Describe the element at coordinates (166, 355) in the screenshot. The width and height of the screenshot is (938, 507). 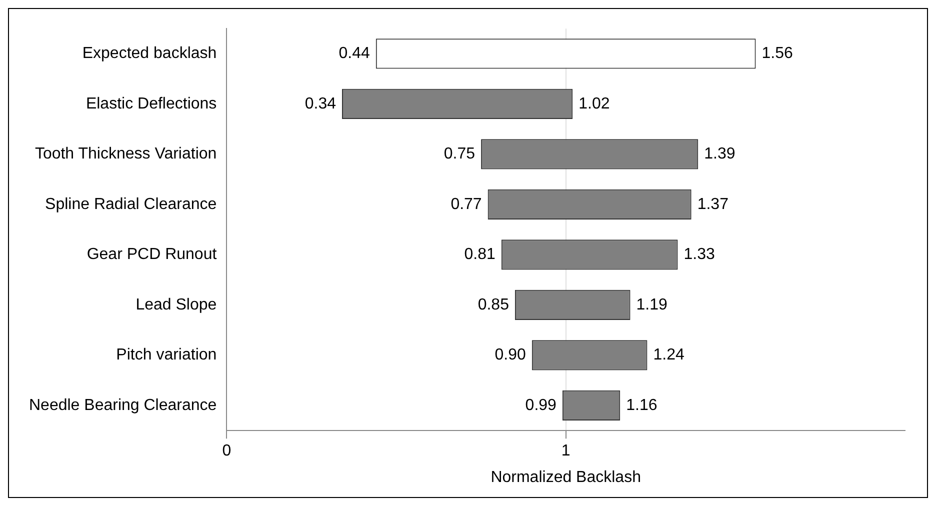
I see `y-tick-label: Pitch variation` at that location.